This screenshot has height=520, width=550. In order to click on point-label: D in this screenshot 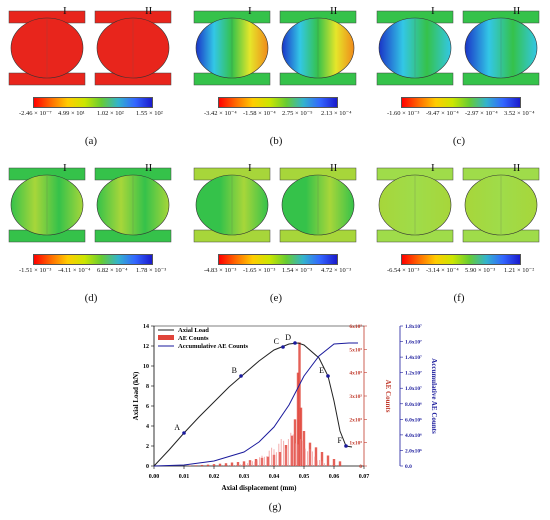, I will do `click(288, 337)`.